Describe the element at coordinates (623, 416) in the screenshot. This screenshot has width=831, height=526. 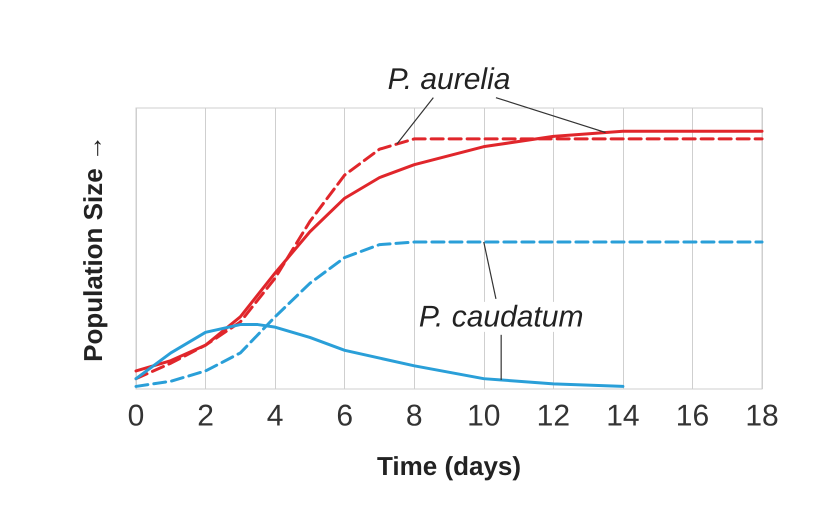
I see `x-tick-label: 14` at that location.